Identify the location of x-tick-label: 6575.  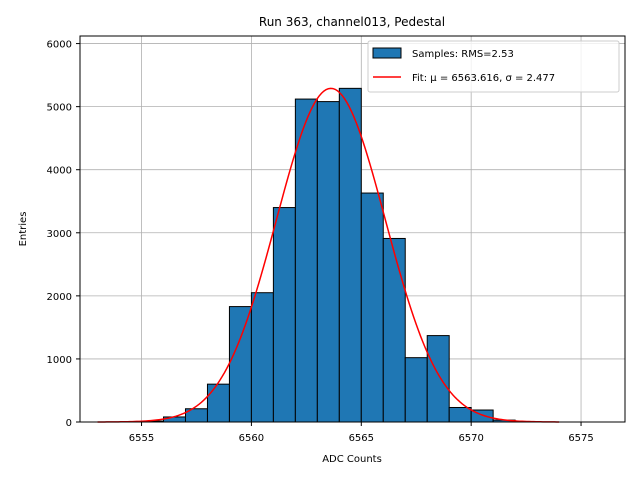
(580, 438).